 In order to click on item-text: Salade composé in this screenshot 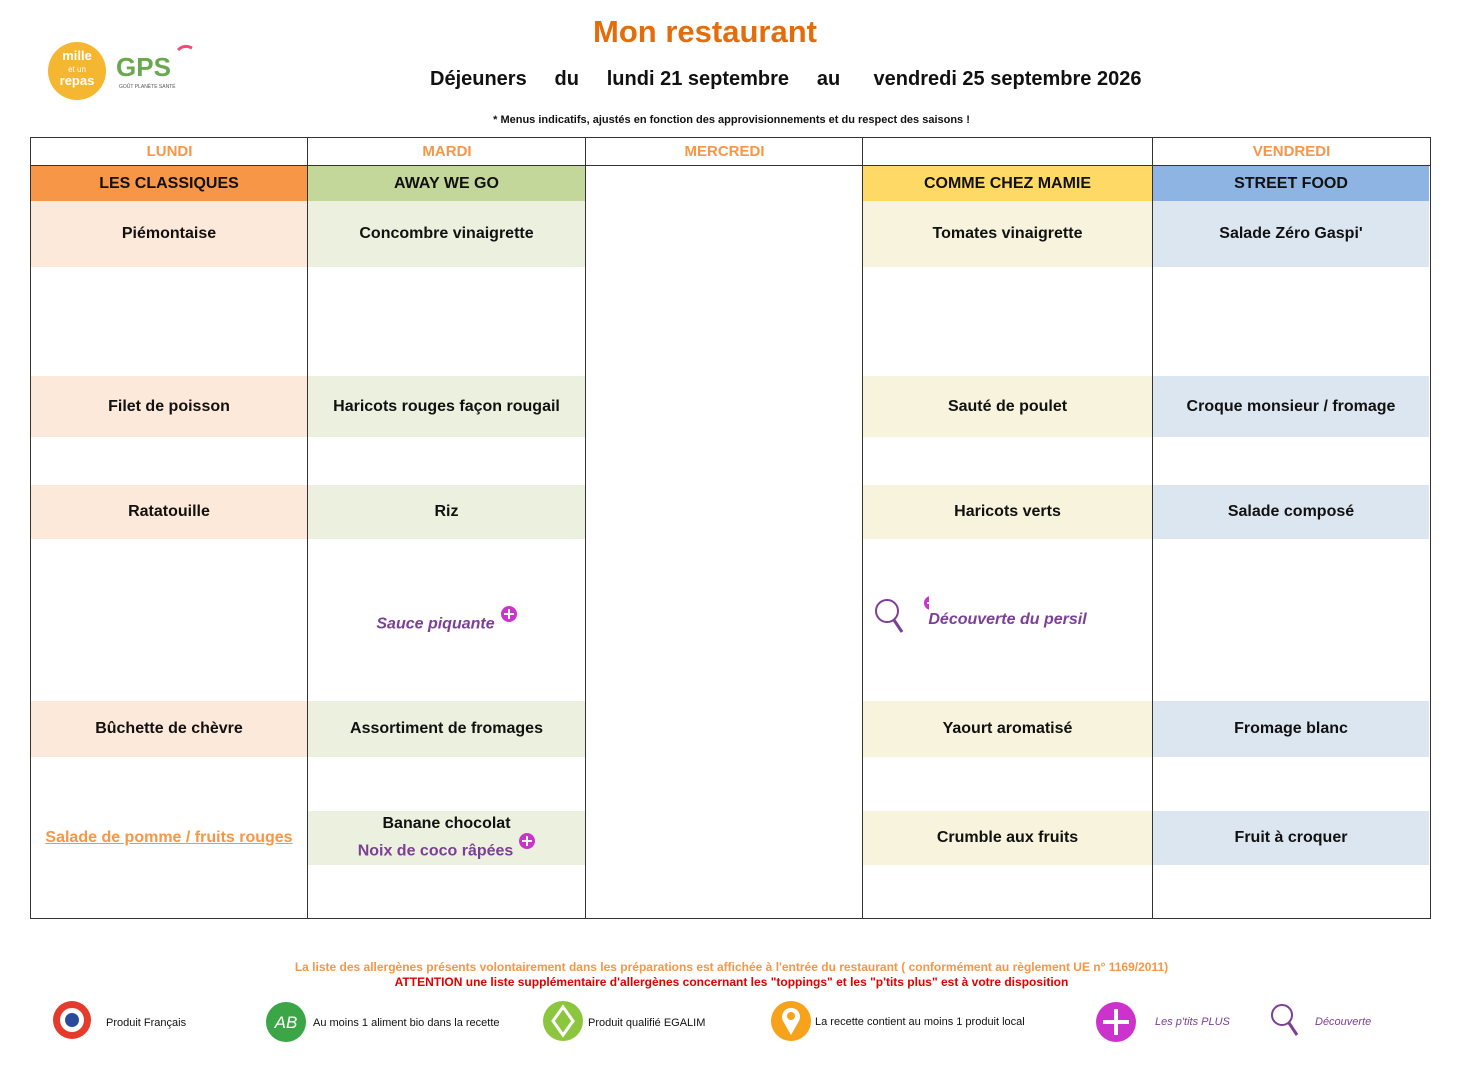, I will do `click(1291, 512)`.